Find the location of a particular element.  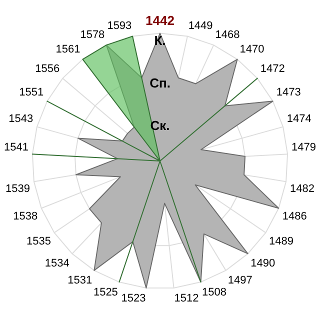

spoke-label: 1479 is located at coordinates (304, 147).